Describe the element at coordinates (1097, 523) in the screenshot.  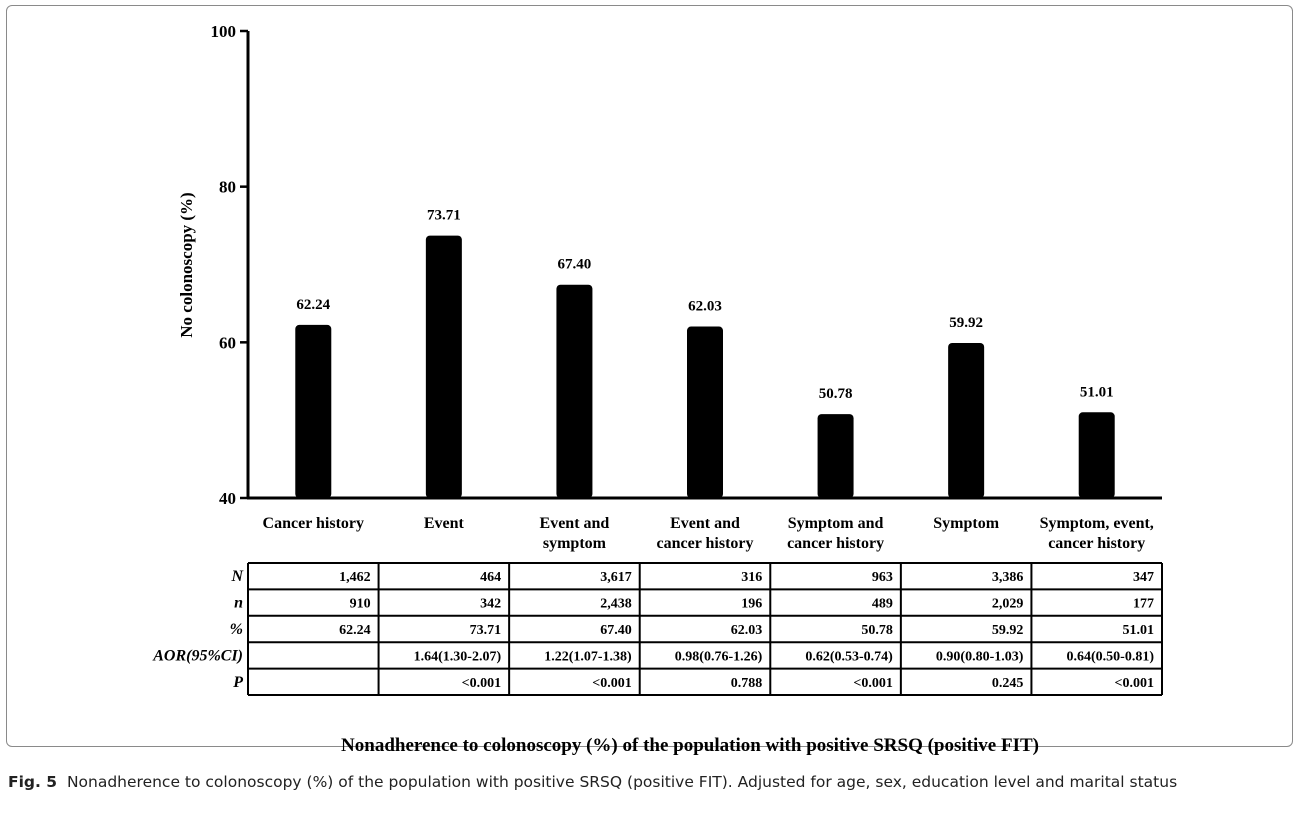
I see `category-label: Symptom, event,` at that location.